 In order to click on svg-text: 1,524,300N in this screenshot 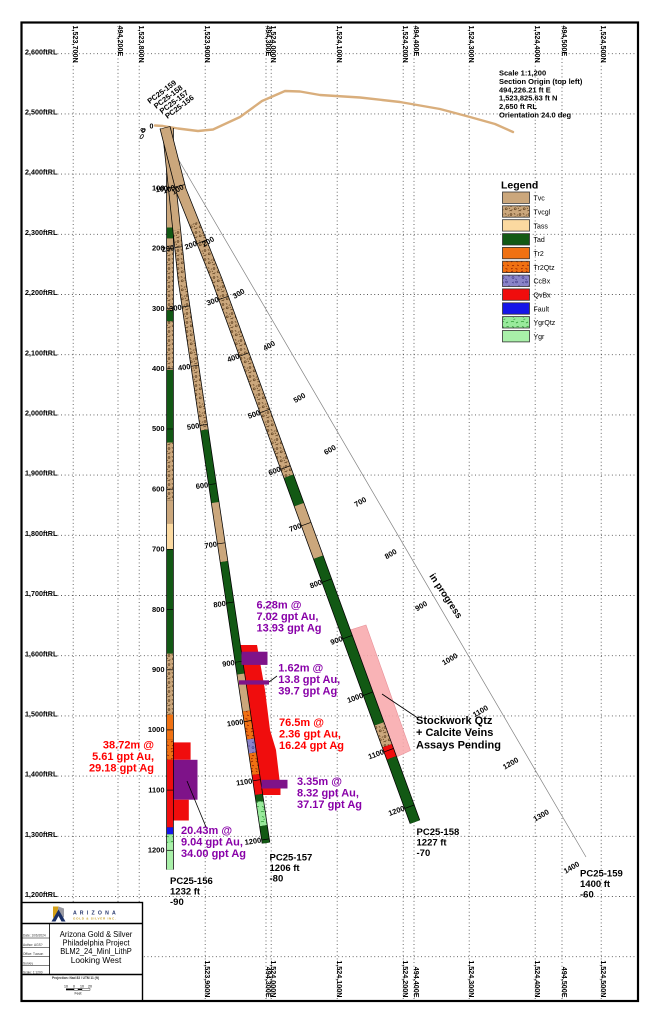, I will do `click(471, 44)`.